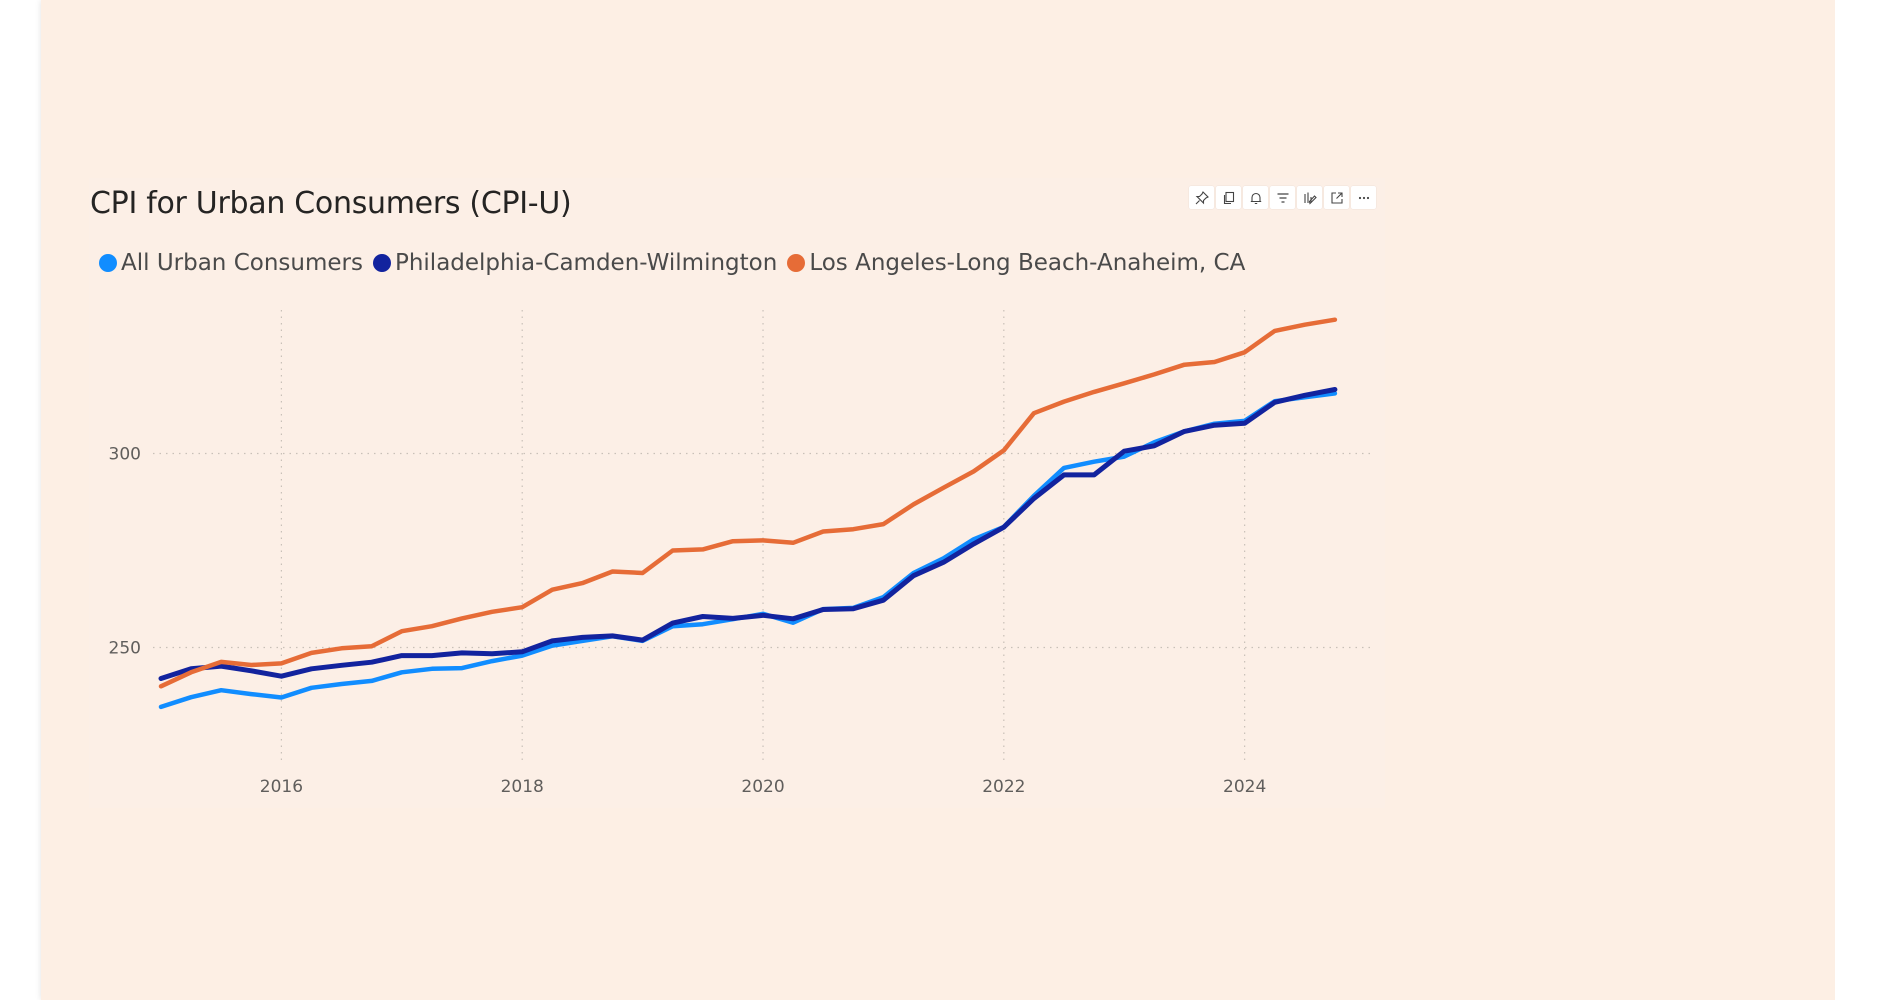  I want to click on x-tick-label: 2020, so click(762, 787).